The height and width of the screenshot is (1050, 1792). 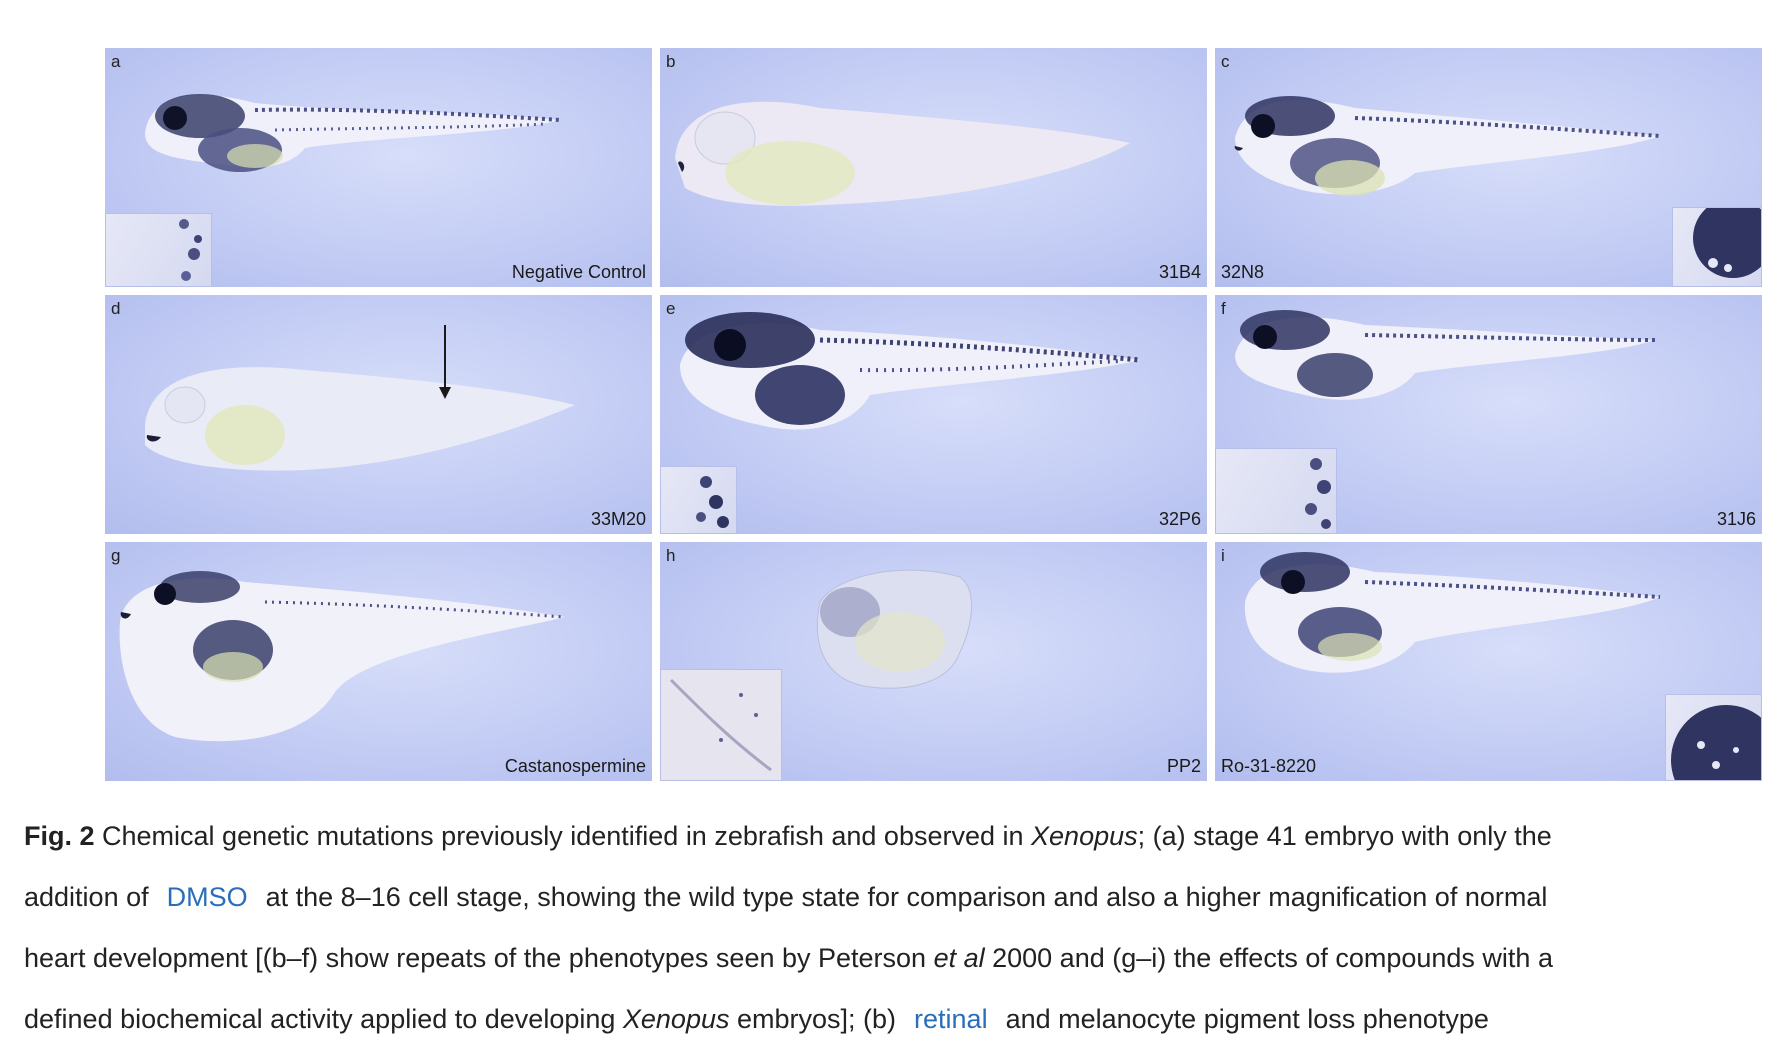 I want to click on panel-a: a Negative Control, so click(x=378, y=167).